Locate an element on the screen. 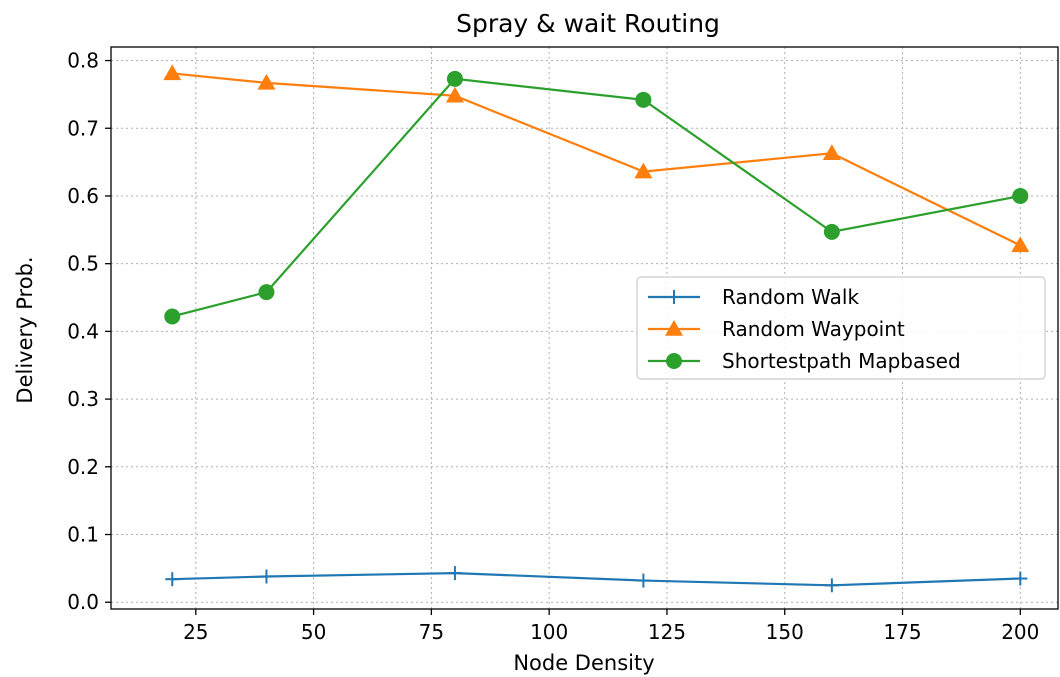 The width and height of the screenshot is (1060, 677). y-tick-label: 0.7 is located at coordinates (83, 128).